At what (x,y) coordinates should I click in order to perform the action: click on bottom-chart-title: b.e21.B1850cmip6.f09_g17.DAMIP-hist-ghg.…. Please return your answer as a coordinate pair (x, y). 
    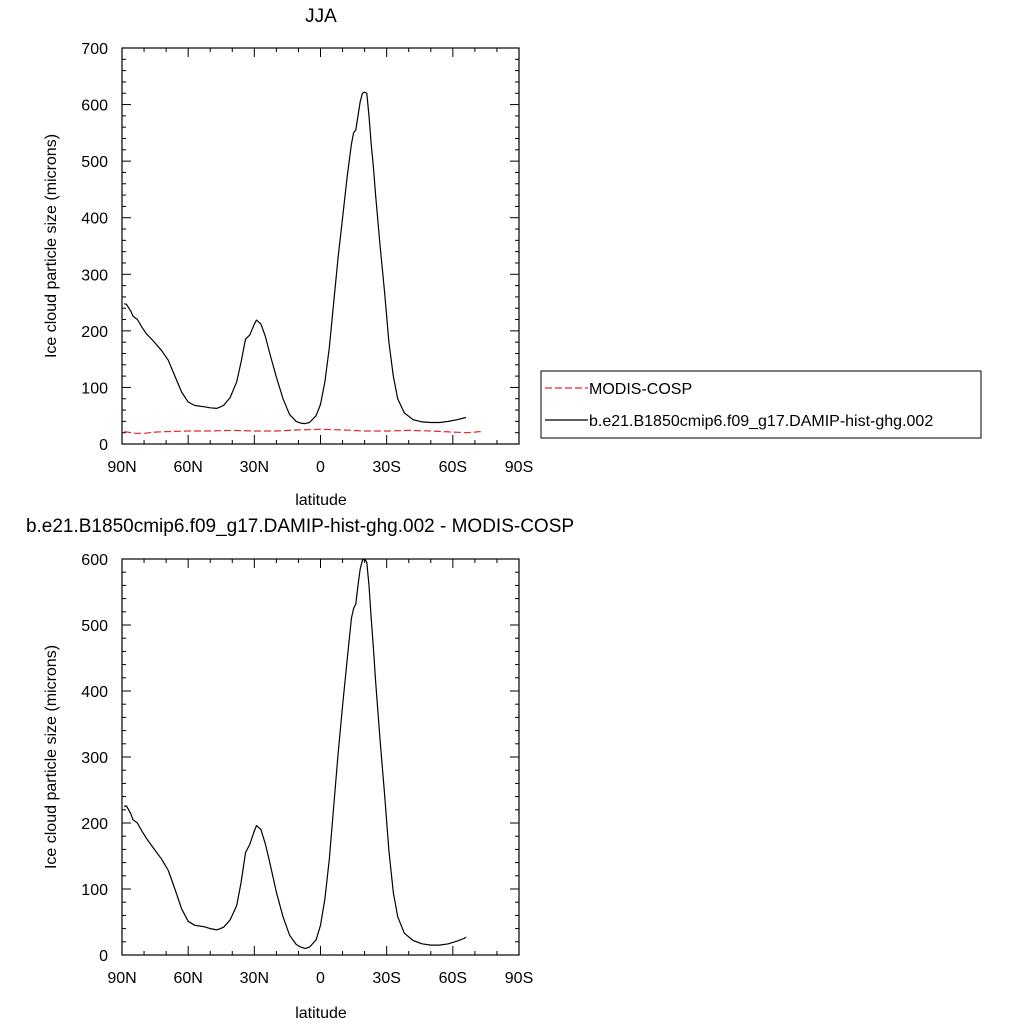
    Looking at the image, I should click on (300, 526).